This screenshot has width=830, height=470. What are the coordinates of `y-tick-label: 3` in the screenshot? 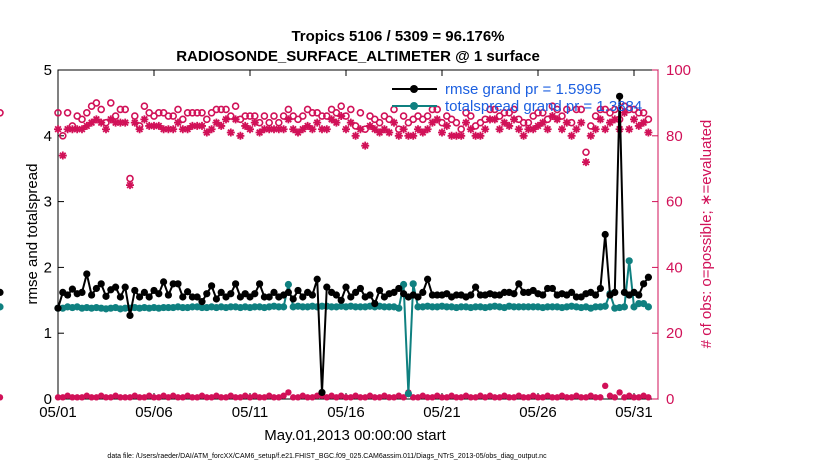 It's located at (48, 202).